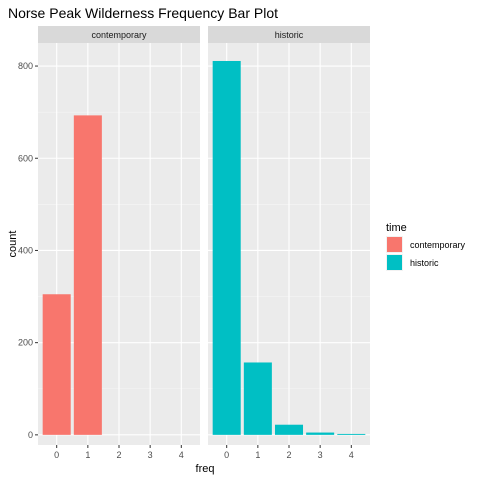  I want to click on legend-label-contemporary: contemporary, so click(438, 245).